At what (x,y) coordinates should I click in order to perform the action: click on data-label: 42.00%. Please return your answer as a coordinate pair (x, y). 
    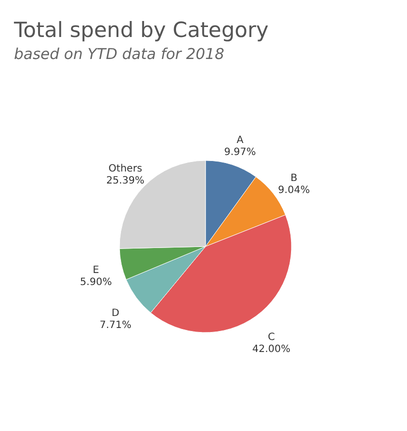
    Looking at the image, I should click on (271, 350).